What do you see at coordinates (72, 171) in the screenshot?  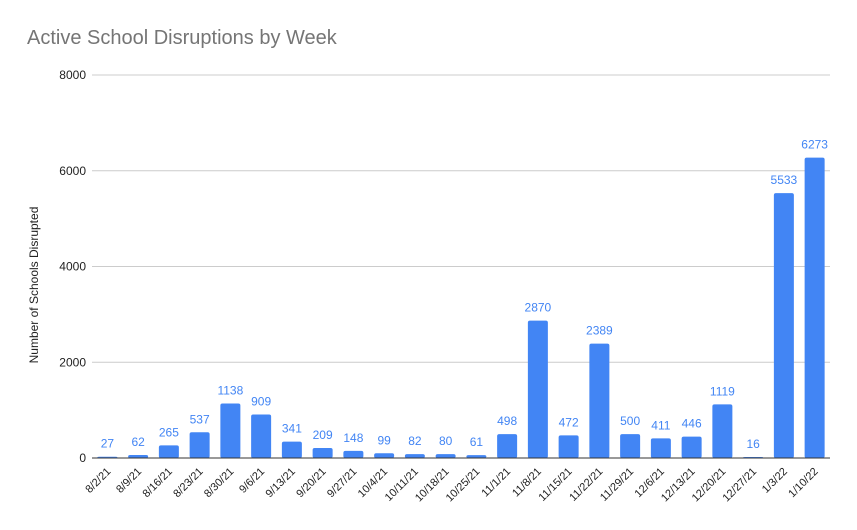 I see `y-tick-label: 6000` at bounding box center [72, 171].